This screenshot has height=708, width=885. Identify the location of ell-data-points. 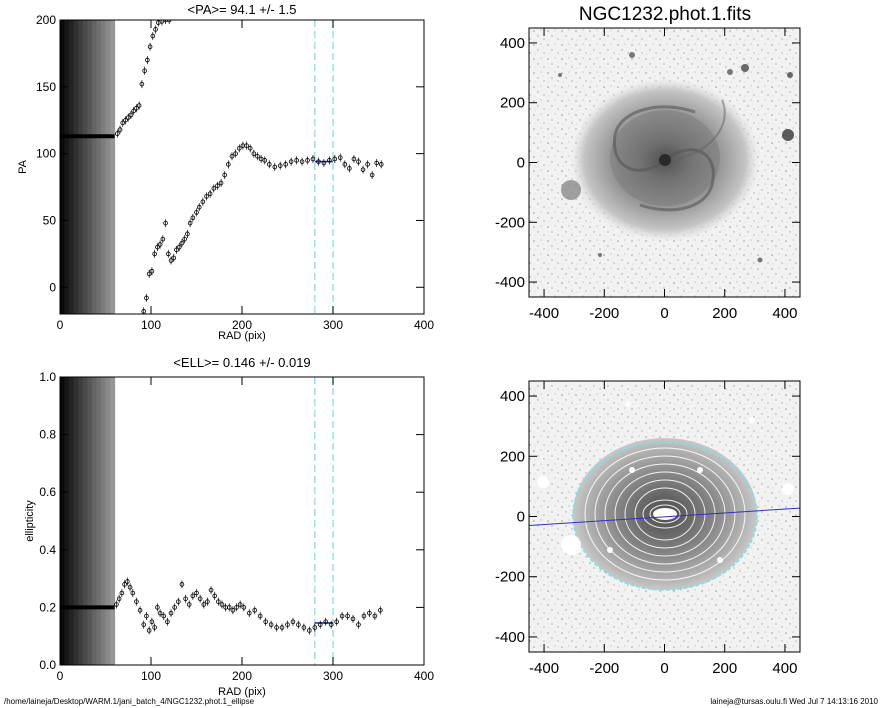
(248, 606).